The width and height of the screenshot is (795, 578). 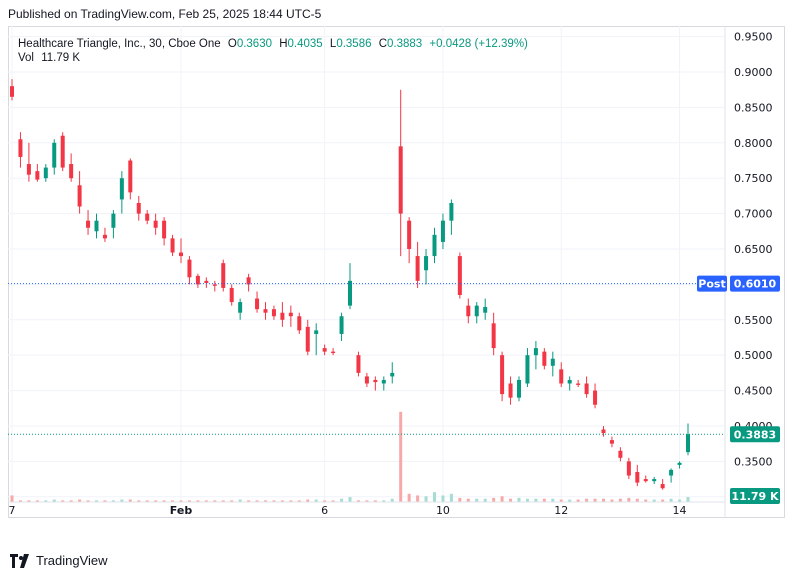 I want to click on volume-tag-box, so click(x=755, y=496).